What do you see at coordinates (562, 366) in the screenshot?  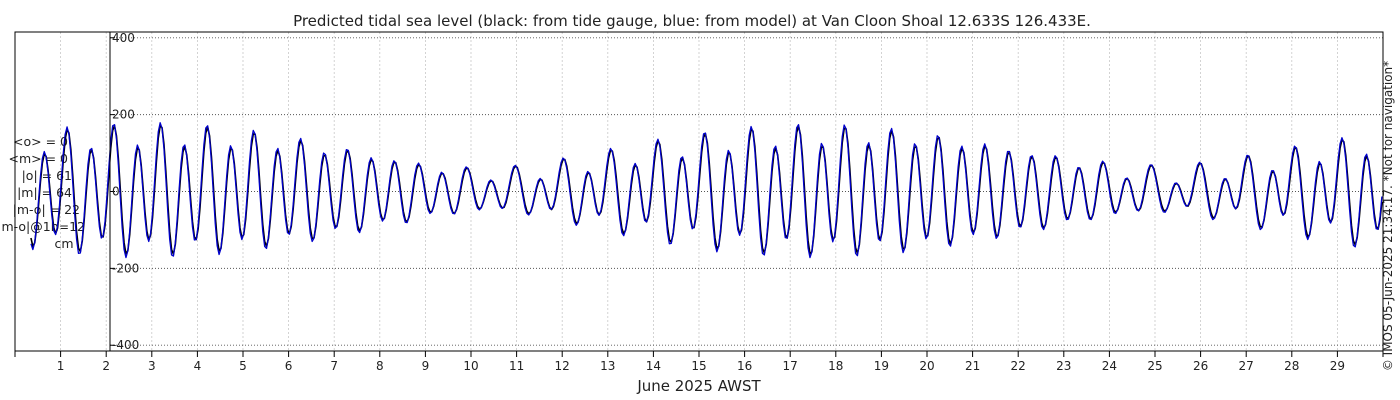 I see `x-tick-label: 12` at bounding box center [562, 366].